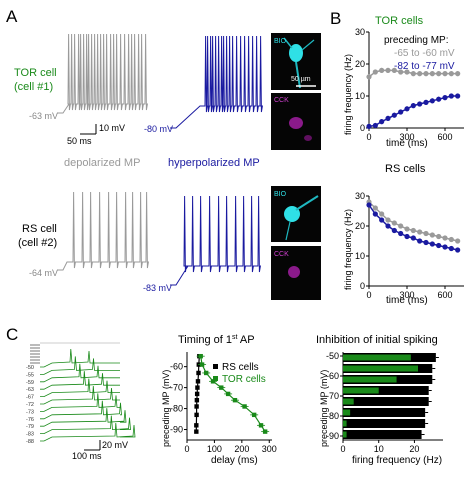  I want to click on scale-bar-a, so click(88, 129).